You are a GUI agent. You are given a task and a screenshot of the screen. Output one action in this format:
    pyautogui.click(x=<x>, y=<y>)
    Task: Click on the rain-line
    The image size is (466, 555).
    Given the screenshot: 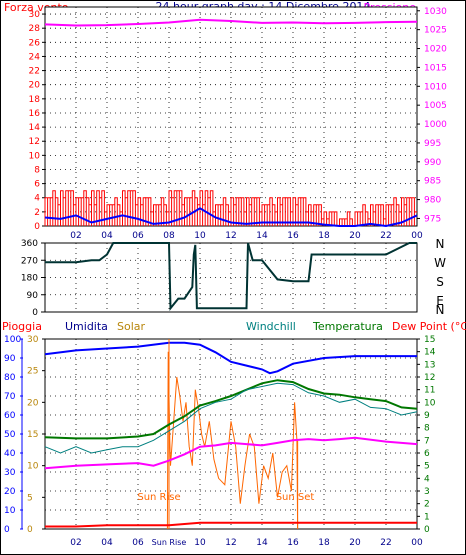 What is the action you would take?
    pyautogui.click(x=231, y=524)
    